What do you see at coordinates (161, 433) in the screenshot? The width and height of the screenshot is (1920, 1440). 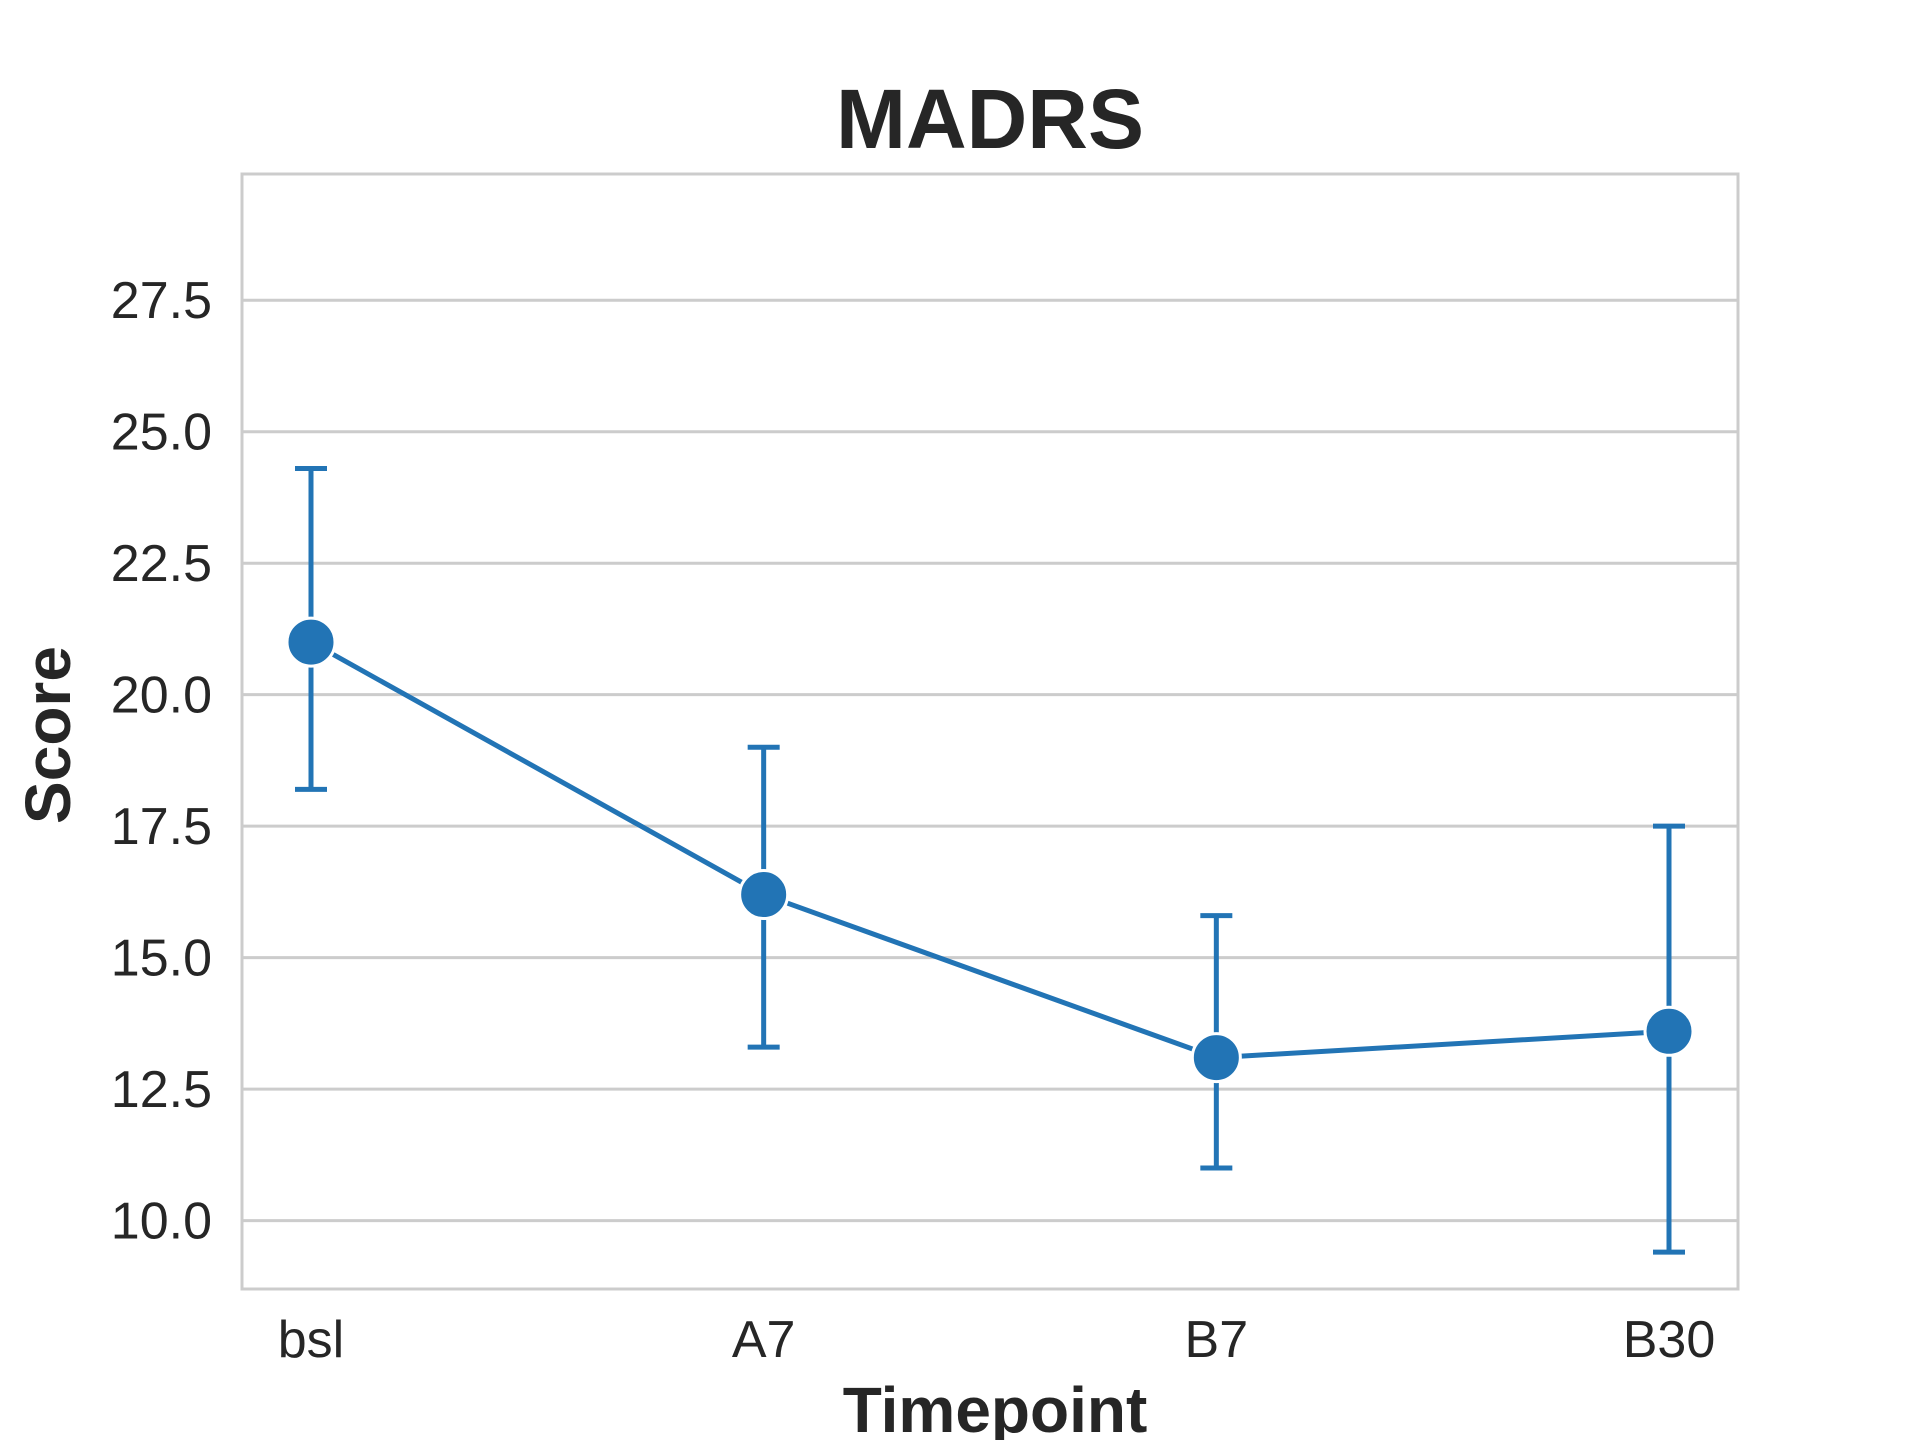 I see `y-tick-label: 25.0` at bounding box center [161, 433].